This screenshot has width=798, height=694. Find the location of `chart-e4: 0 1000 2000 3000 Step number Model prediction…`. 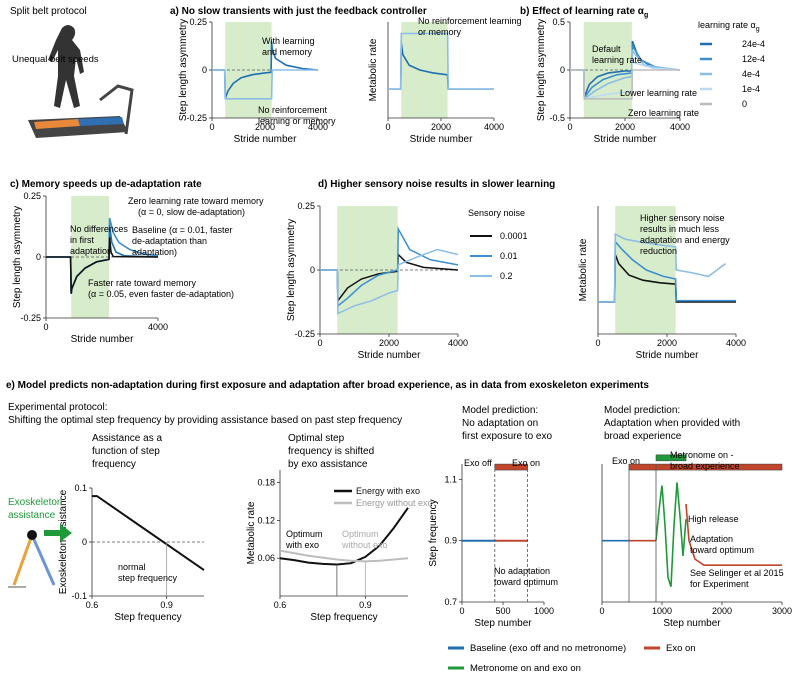

chart-e4: 0 1000 2000 3000 Step number Model prediction… is located at coordinates (695, 517).